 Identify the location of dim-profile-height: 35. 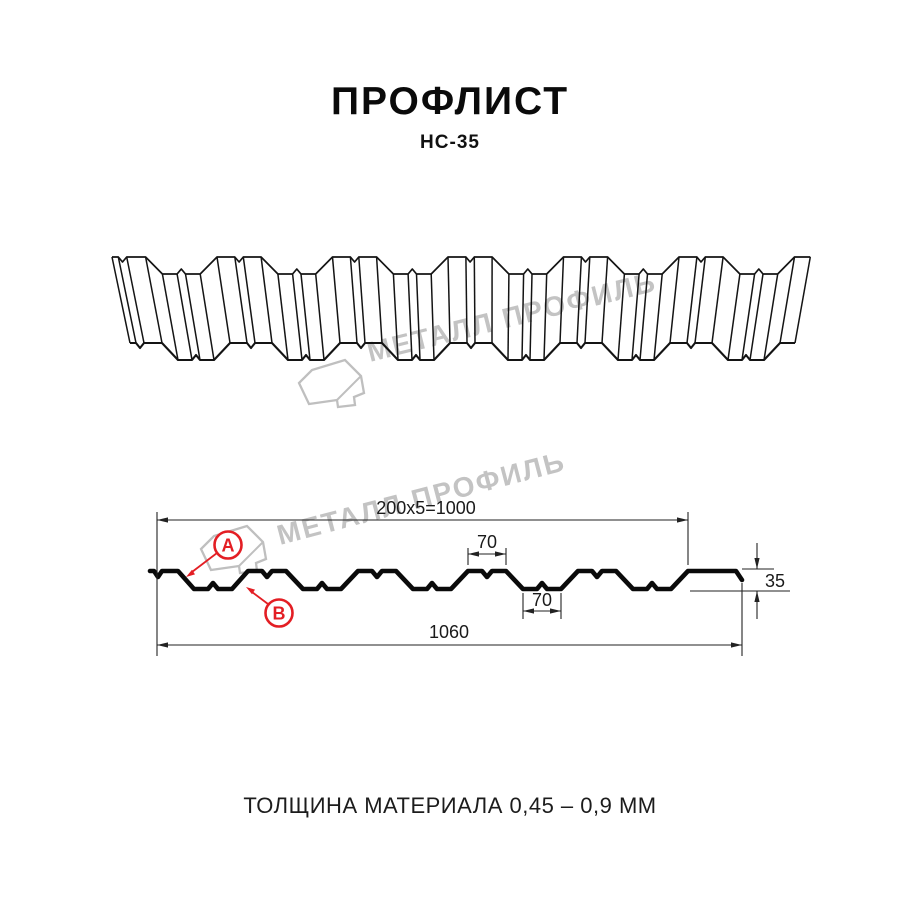
(775, 581).